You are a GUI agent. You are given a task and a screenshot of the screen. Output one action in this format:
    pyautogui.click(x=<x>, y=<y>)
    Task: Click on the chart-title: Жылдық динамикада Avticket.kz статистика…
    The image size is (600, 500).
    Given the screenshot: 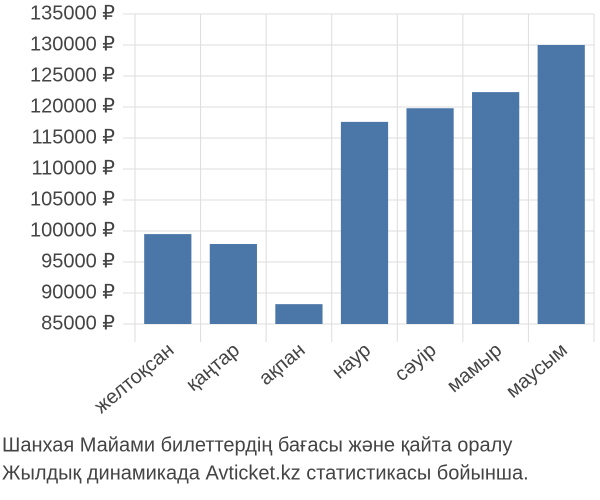 What is the action you would take?
    pyautogui.click(x=265, y=473)
    